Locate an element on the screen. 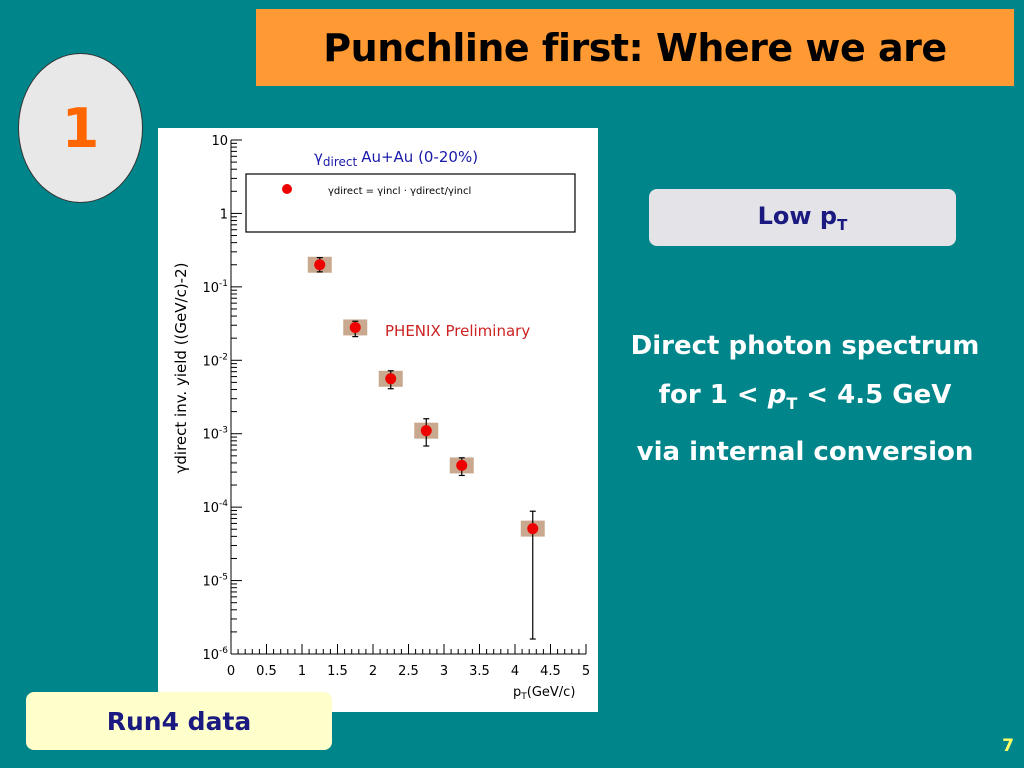 The width and height of the screenshot is (1024, 768). x-tick-label: 0.5 is located at coordinates (266, 671).